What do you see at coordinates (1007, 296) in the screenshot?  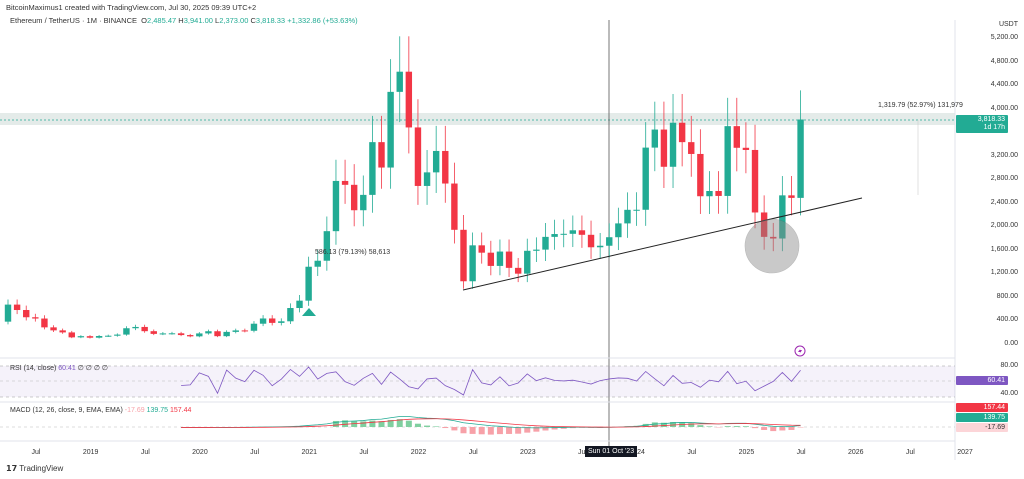 I see `price-tick: 800.00` at bounding box center [1007, 296].